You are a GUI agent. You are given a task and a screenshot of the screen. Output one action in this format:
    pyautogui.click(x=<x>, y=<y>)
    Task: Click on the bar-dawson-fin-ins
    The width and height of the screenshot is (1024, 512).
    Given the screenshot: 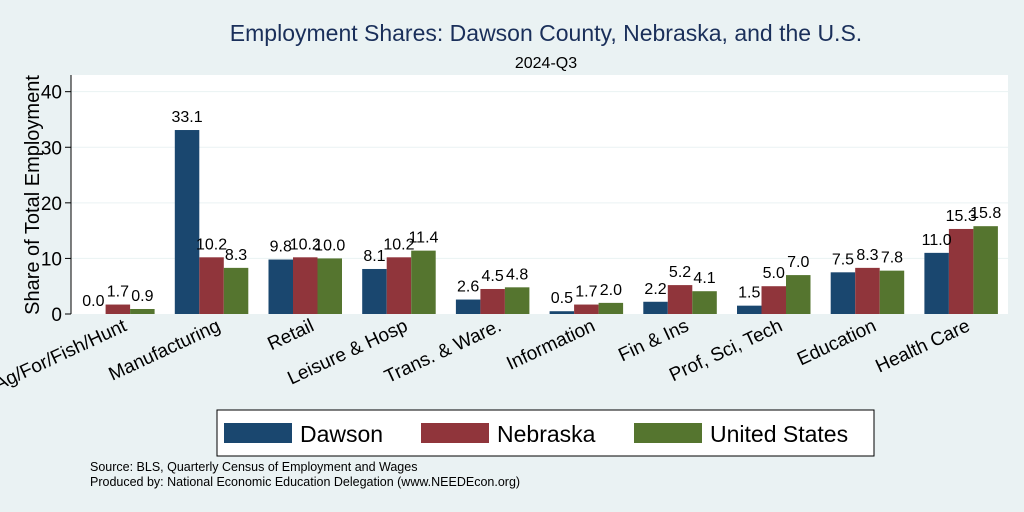 What is the action you would take?
    pyautogui.click(x=655, y=307)
    